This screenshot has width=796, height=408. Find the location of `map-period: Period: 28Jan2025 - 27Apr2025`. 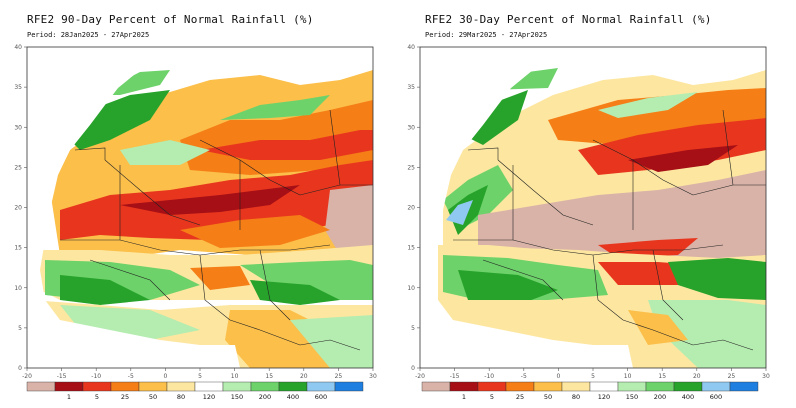

map-period: Period: 28Jan2025 - 27Apr2025 is located at coordinates (88, 35).